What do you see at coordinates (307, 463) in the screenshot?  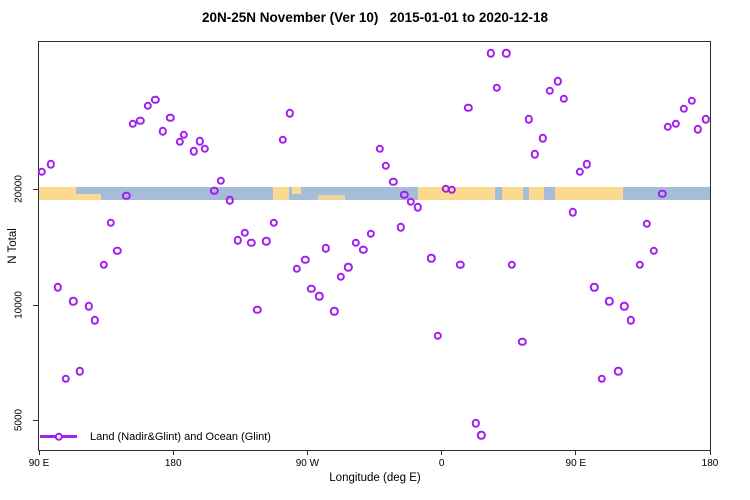 I see `x-tick-label: 90 W` at bounding box center [307, 463].